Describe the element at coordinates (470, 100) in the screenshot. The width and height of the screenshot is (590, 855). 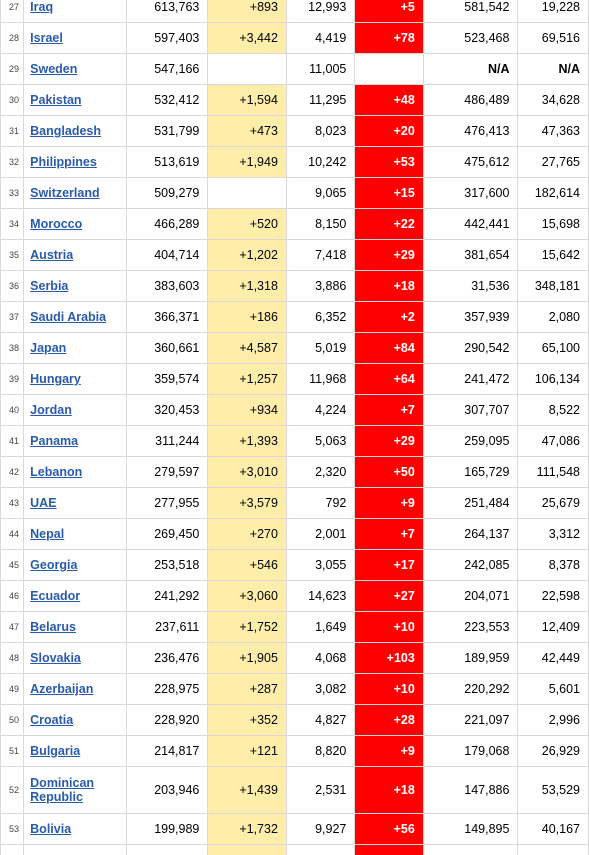
I see `total-recovered-cell: 486,489` at that location.